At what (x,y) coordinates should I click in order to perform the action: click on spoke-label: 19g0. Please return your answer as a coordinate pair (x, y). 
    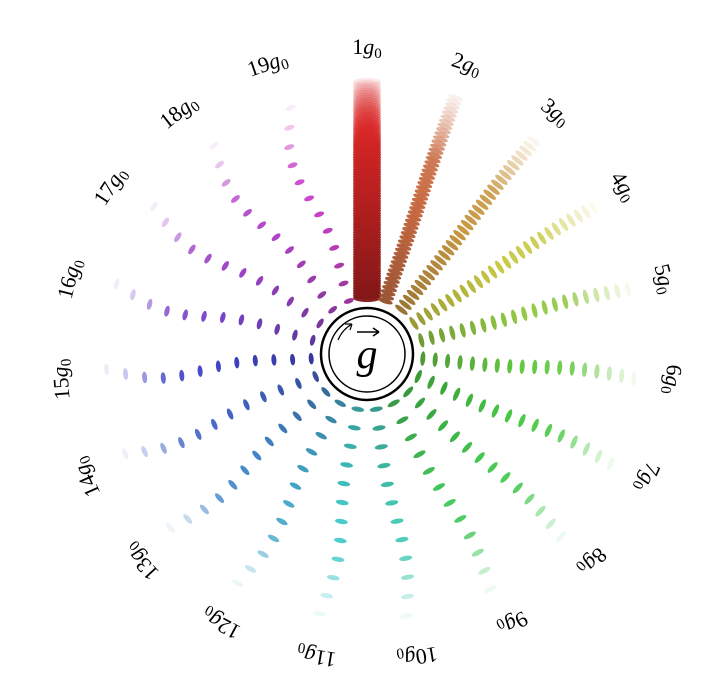
    Looking at the image, I should click on (267, 65).